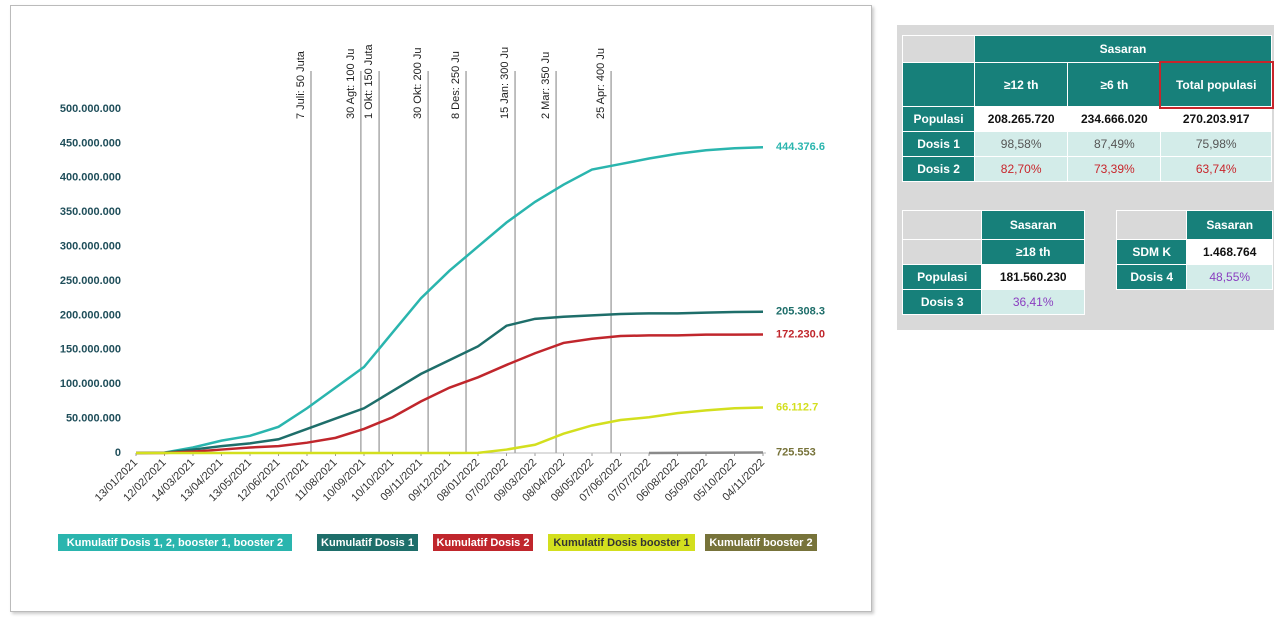 This screenshot has width=1274, height=617. What do you see at coordinates (796, 452) in the screenshot?
I see `end-label: 725.553` at bounding box center [796, 452].